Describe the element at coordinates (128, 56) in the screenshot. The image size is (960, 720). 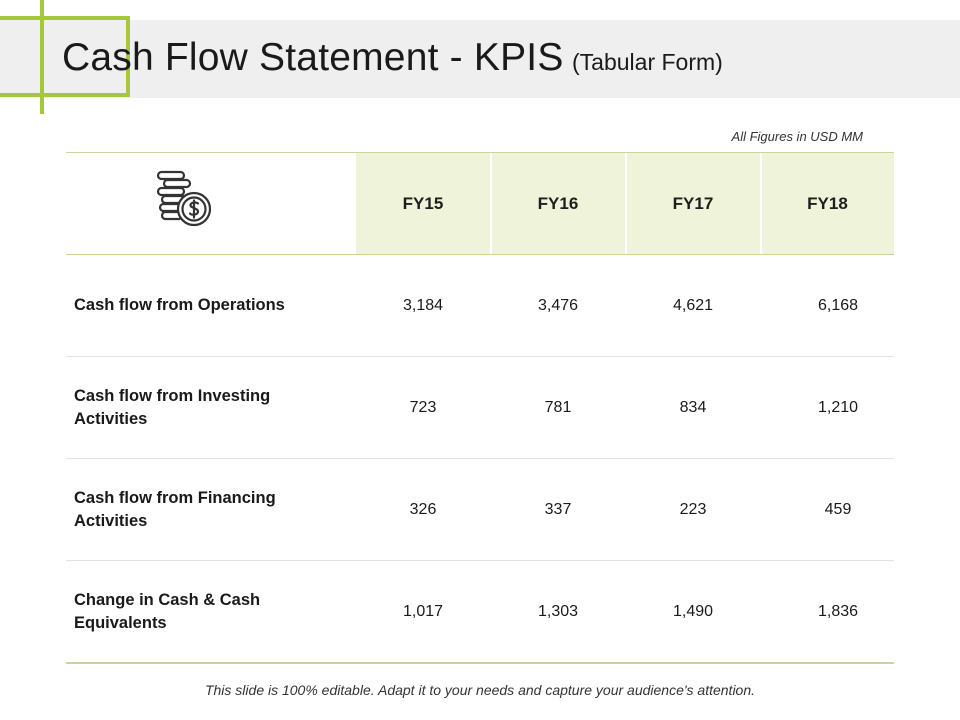
I see `accent-bar-stub` at that location.